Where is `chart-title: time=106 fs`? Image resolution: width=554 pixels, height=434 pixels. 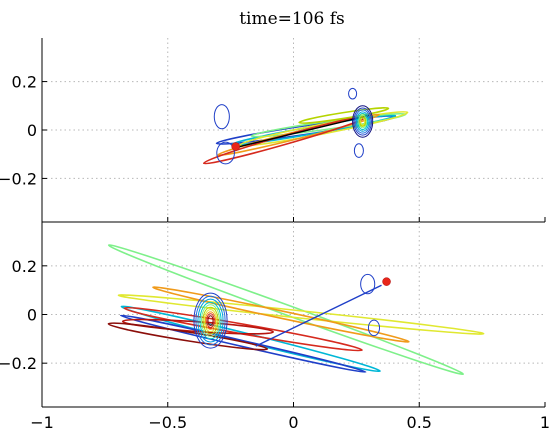
chart-title: time=106 fs is located at coordinates (292, 19).